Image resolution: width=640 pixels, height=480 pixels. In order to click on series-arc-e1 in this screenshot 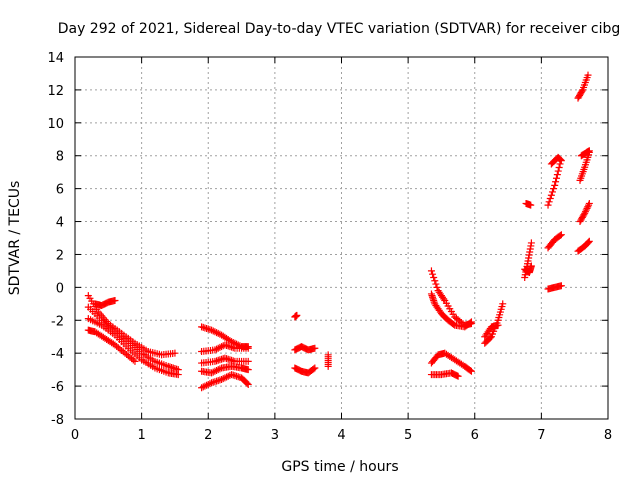, I will do `click(494, 323)`.